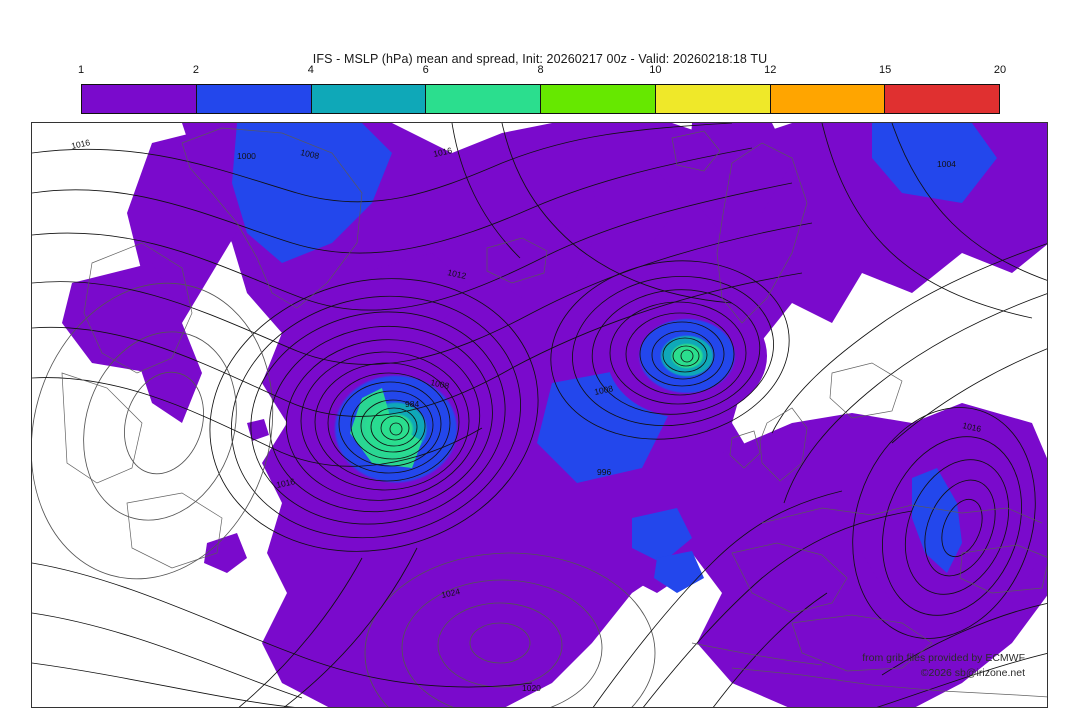 The image size is (1080, 718). Describe the element at coordinates (450, 593) in the screenshot. I see `contour-label: 1024` at that location.